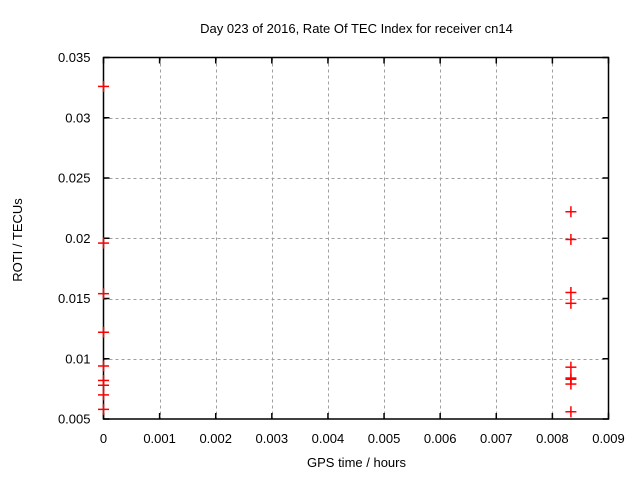 The height and width of the screenshot is (480, 640). Describe the element at coordinates (272, 438) in the screenshot. I see `x-tick-label: 0.003` at that location.